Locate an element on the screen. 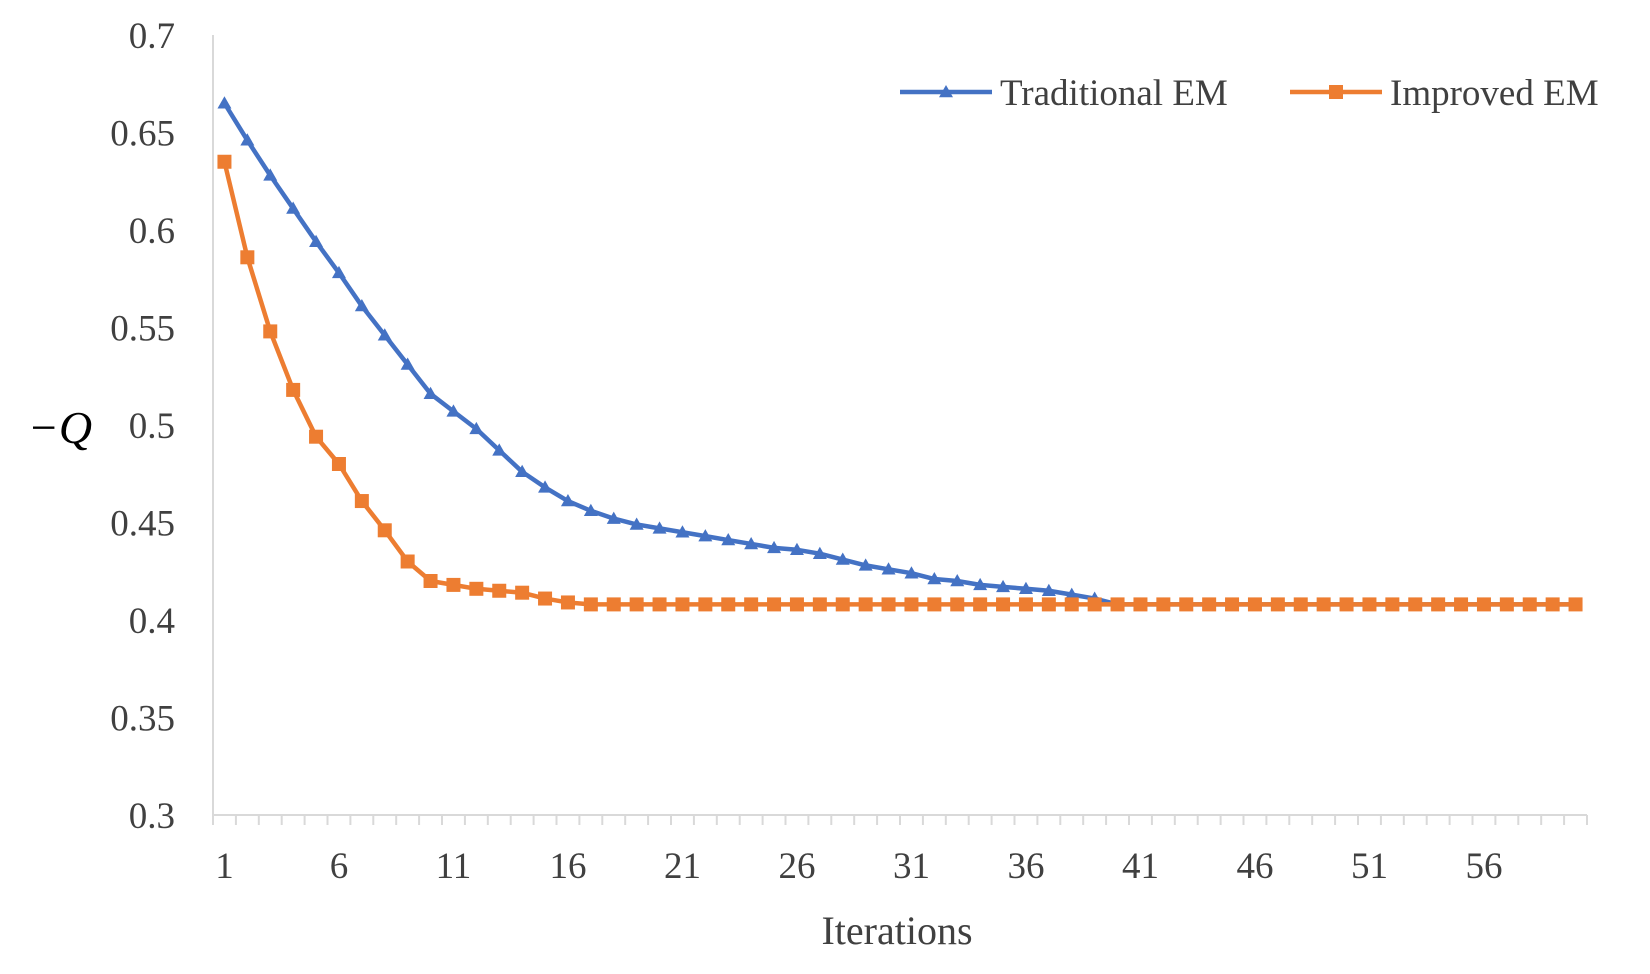  x-tick-label: 11 is located at coordinates (454, 866).